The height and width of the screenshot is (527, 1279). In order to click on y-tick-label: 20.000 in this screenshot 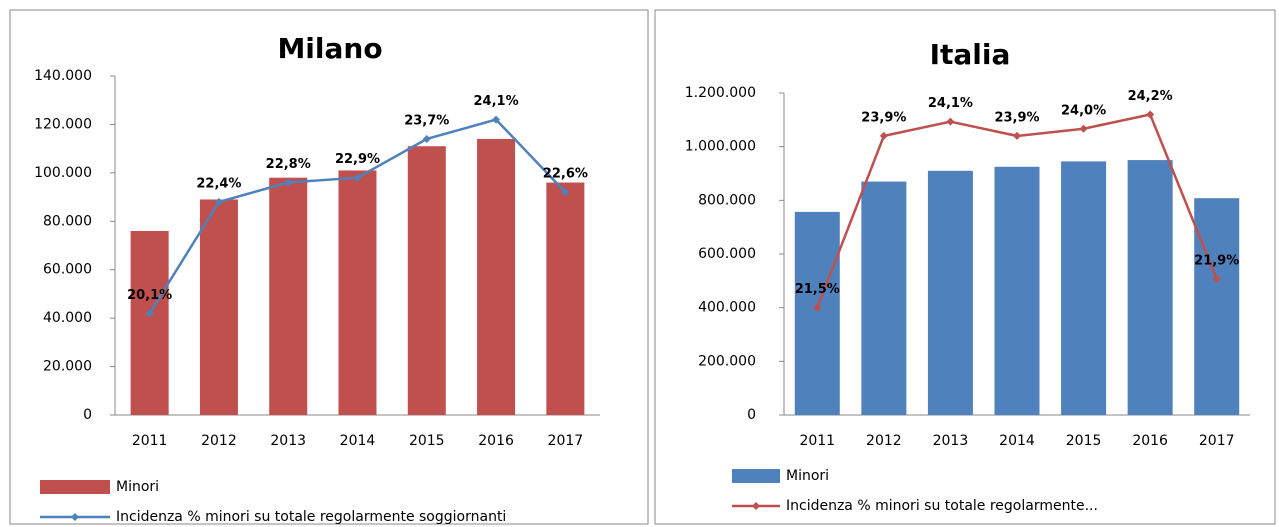, I will do `click(67, 367)`.